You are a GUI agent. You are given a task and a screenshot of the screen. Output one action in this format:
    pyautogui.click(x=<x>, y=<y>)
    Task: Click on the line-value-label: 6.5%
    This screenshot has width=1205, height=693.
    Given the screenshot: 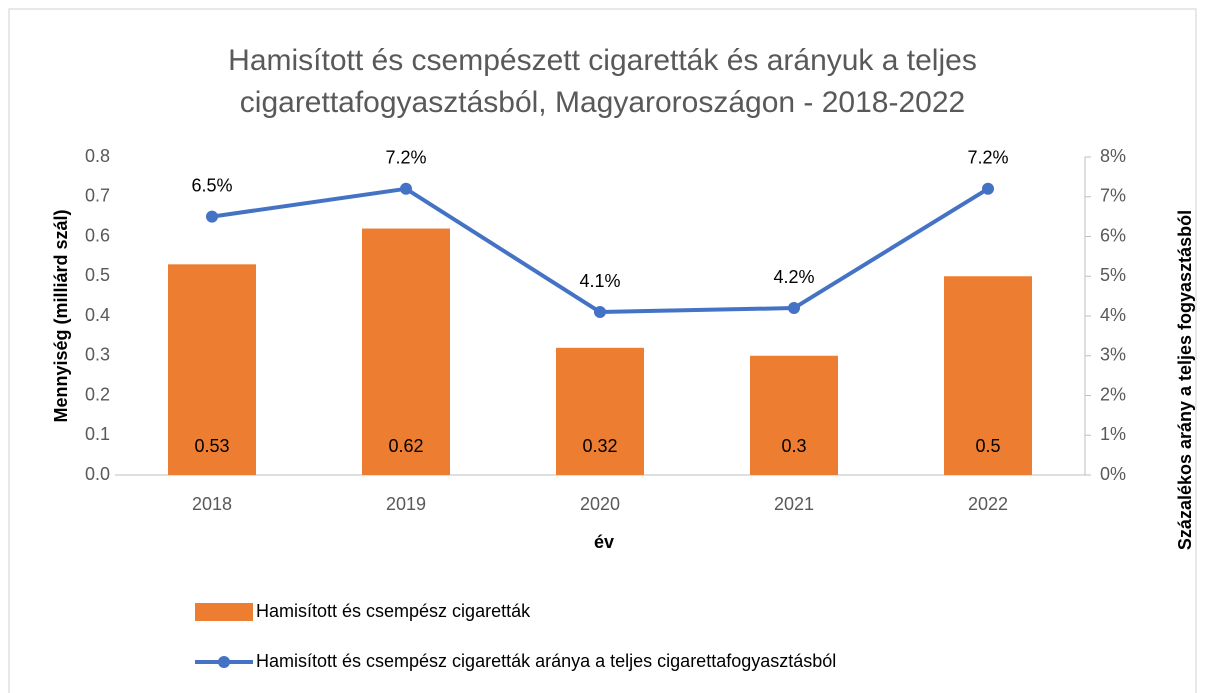 What is the action you would take?
    pyautogui.click(x=211, y=185)
    